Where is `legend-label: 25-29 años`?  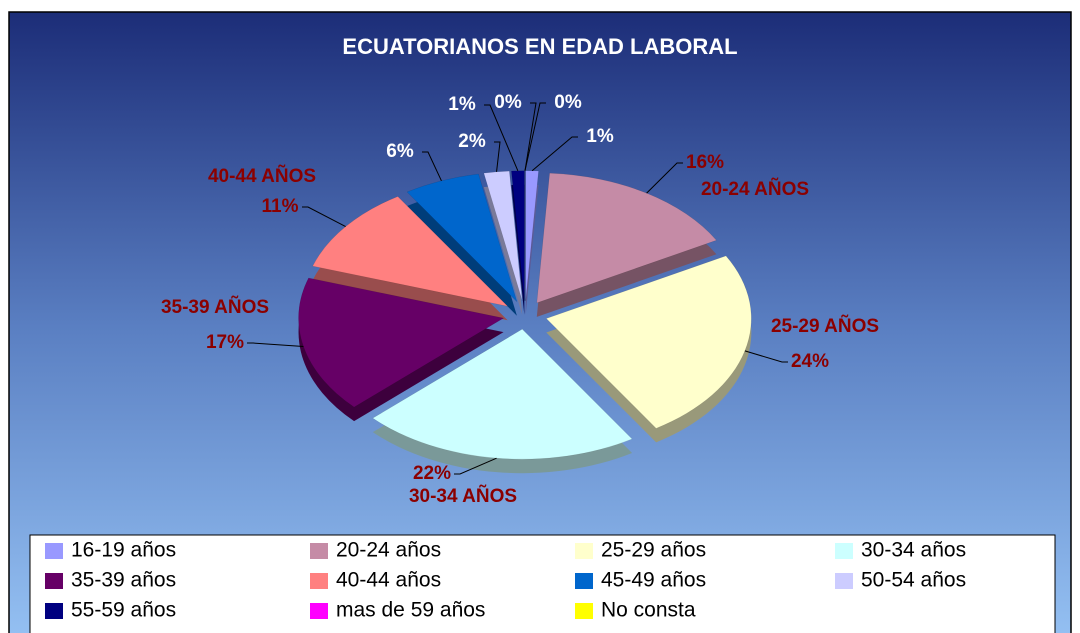 legend-label: 25-29 años is located at coordinates (653, 550).